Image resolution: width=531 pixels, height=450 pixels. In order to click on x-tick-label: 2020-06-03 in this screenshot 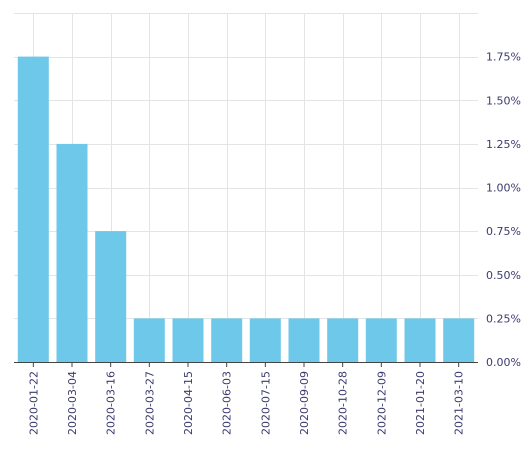, I will do `click(227, 403)`.